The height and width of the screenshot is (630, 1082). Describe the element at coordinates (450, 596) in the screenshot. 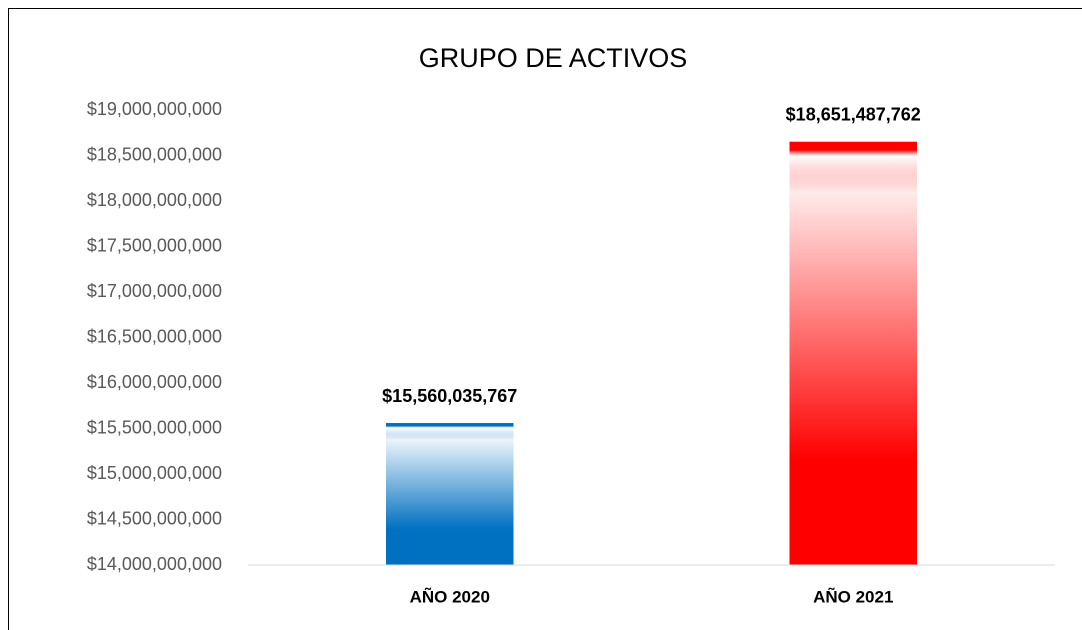

I see `x-tick-label: AÑO 2020` at that location.